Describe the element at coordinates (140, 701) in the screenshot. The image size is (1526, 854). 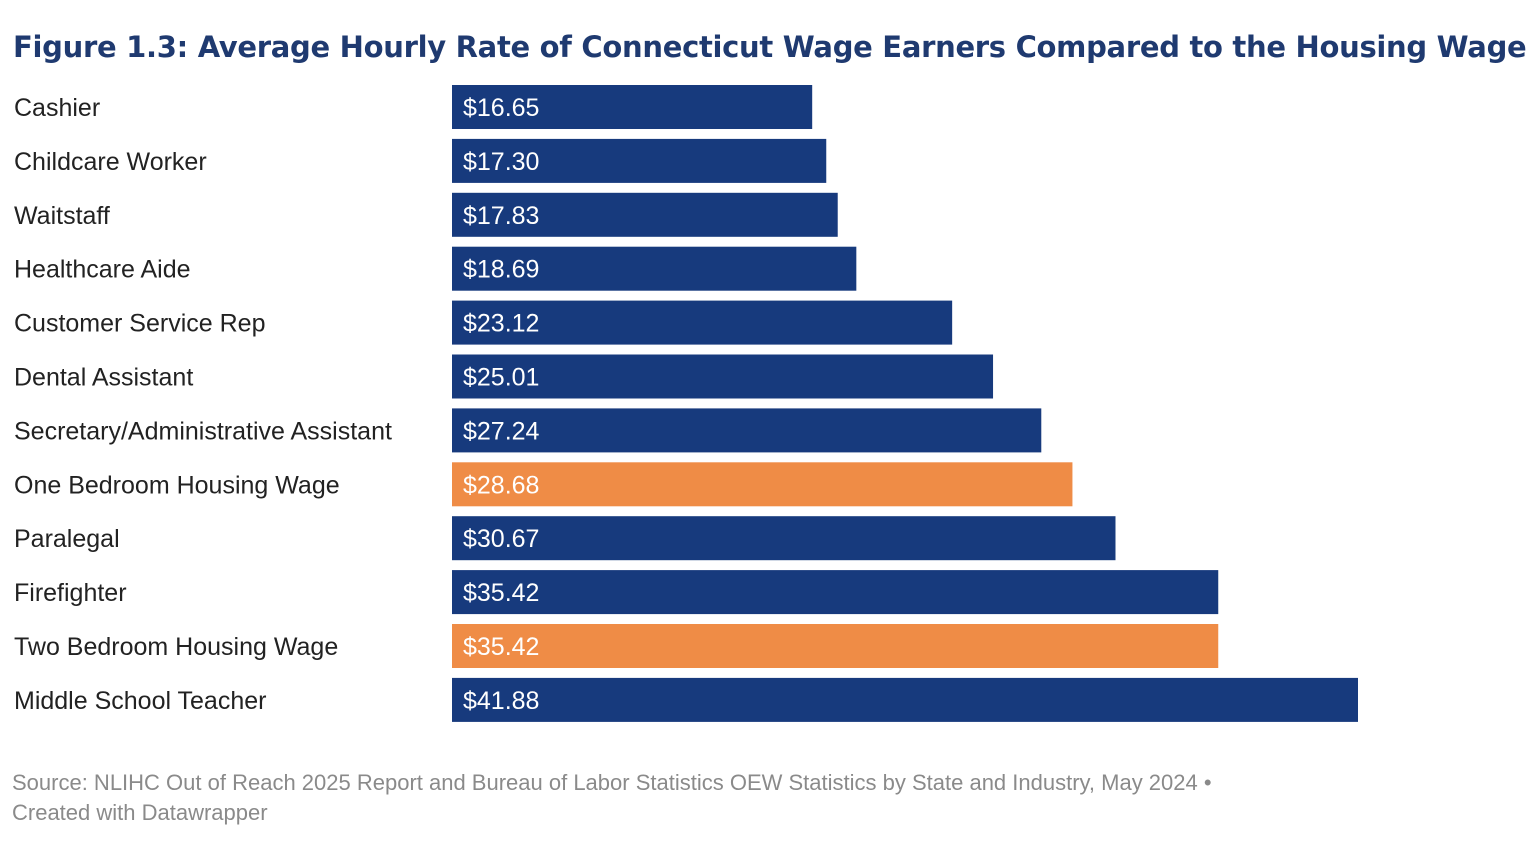
I see `category-label: Middle School Teacher` at that location.